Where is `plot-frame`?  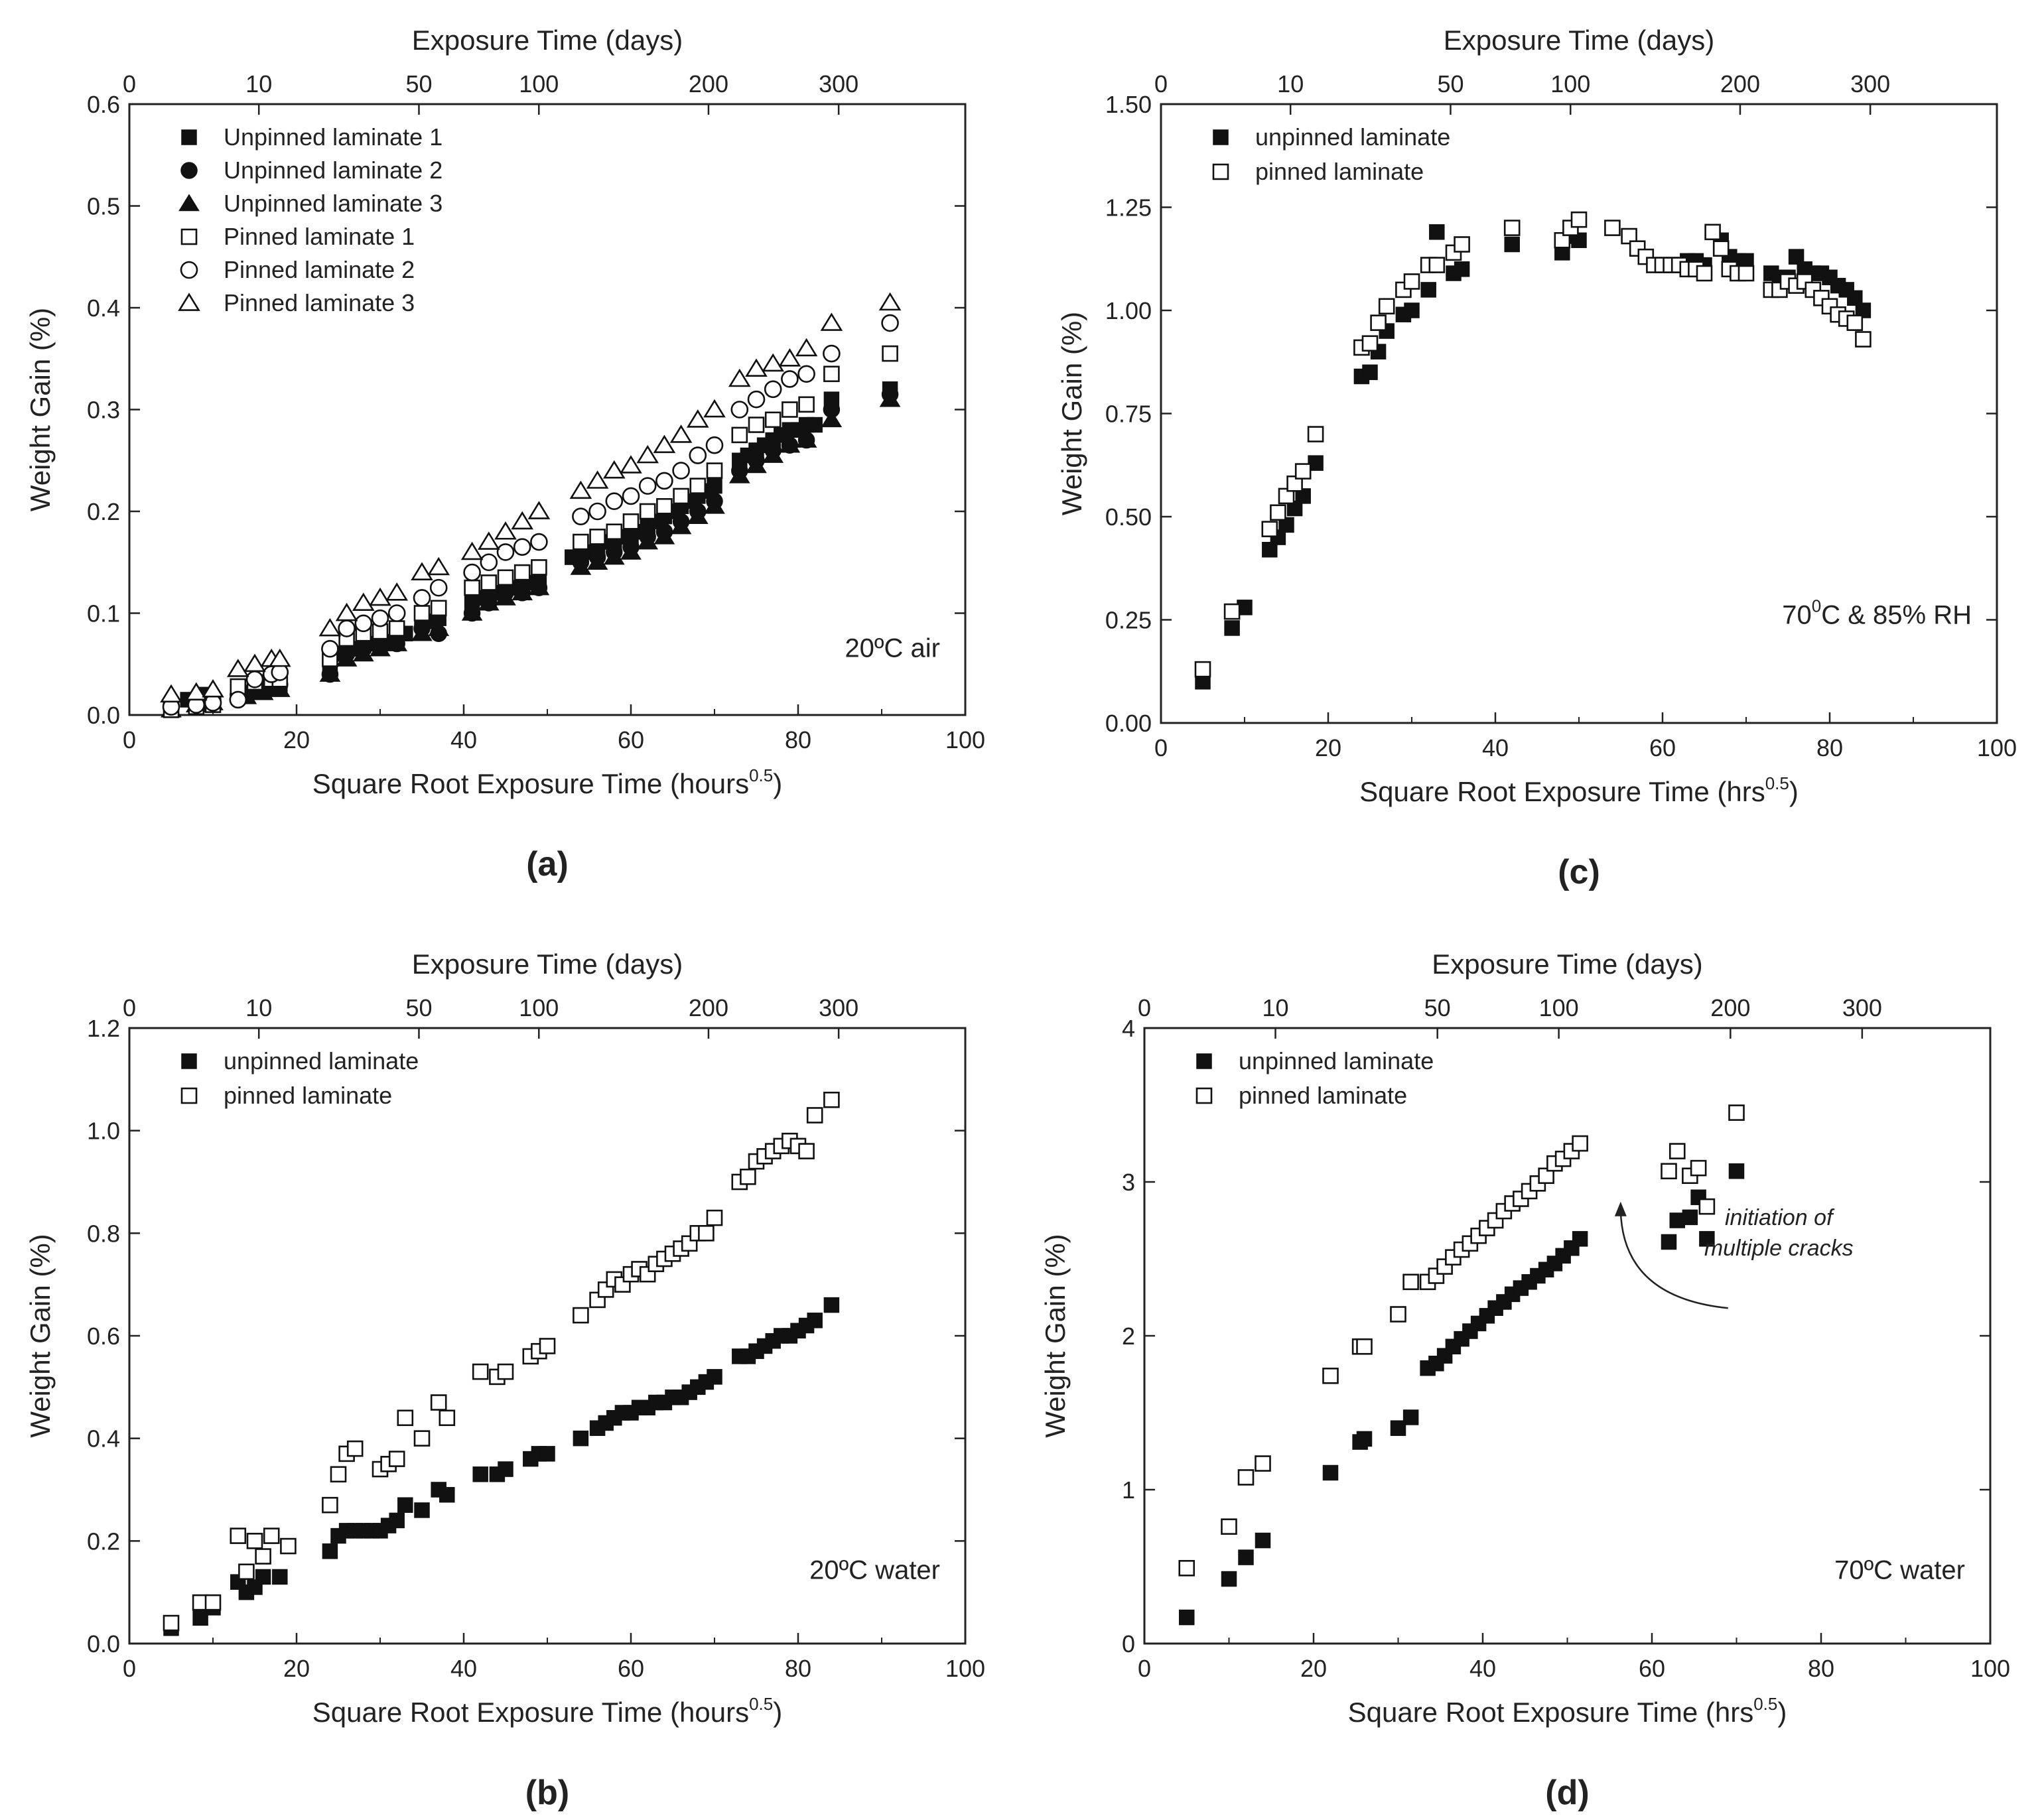
plot-frame is located at coordinates (1567, 1336).